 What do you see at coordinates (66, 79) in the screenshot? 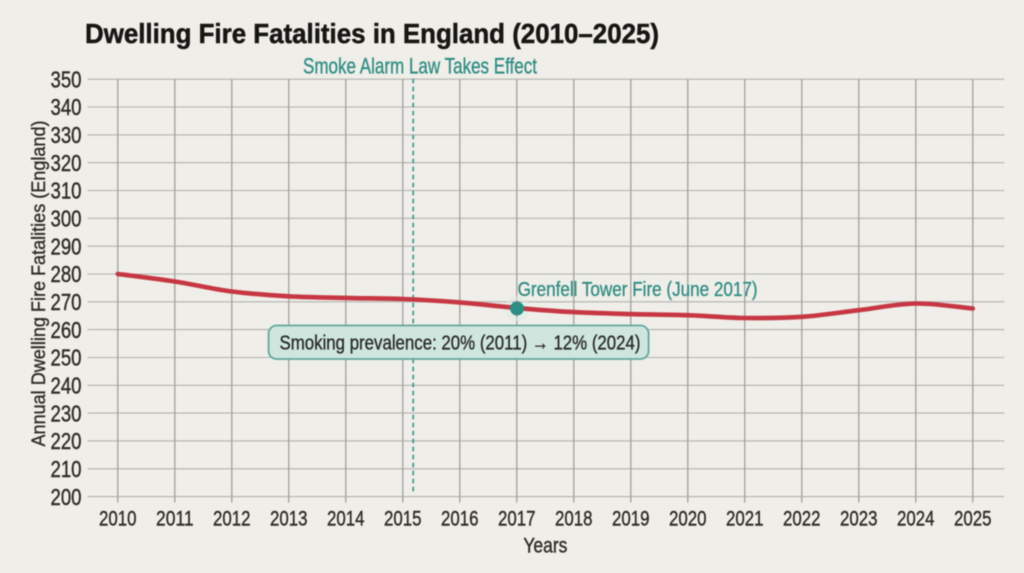
I see `svg-text: 350` at bounding box center [66, 79].